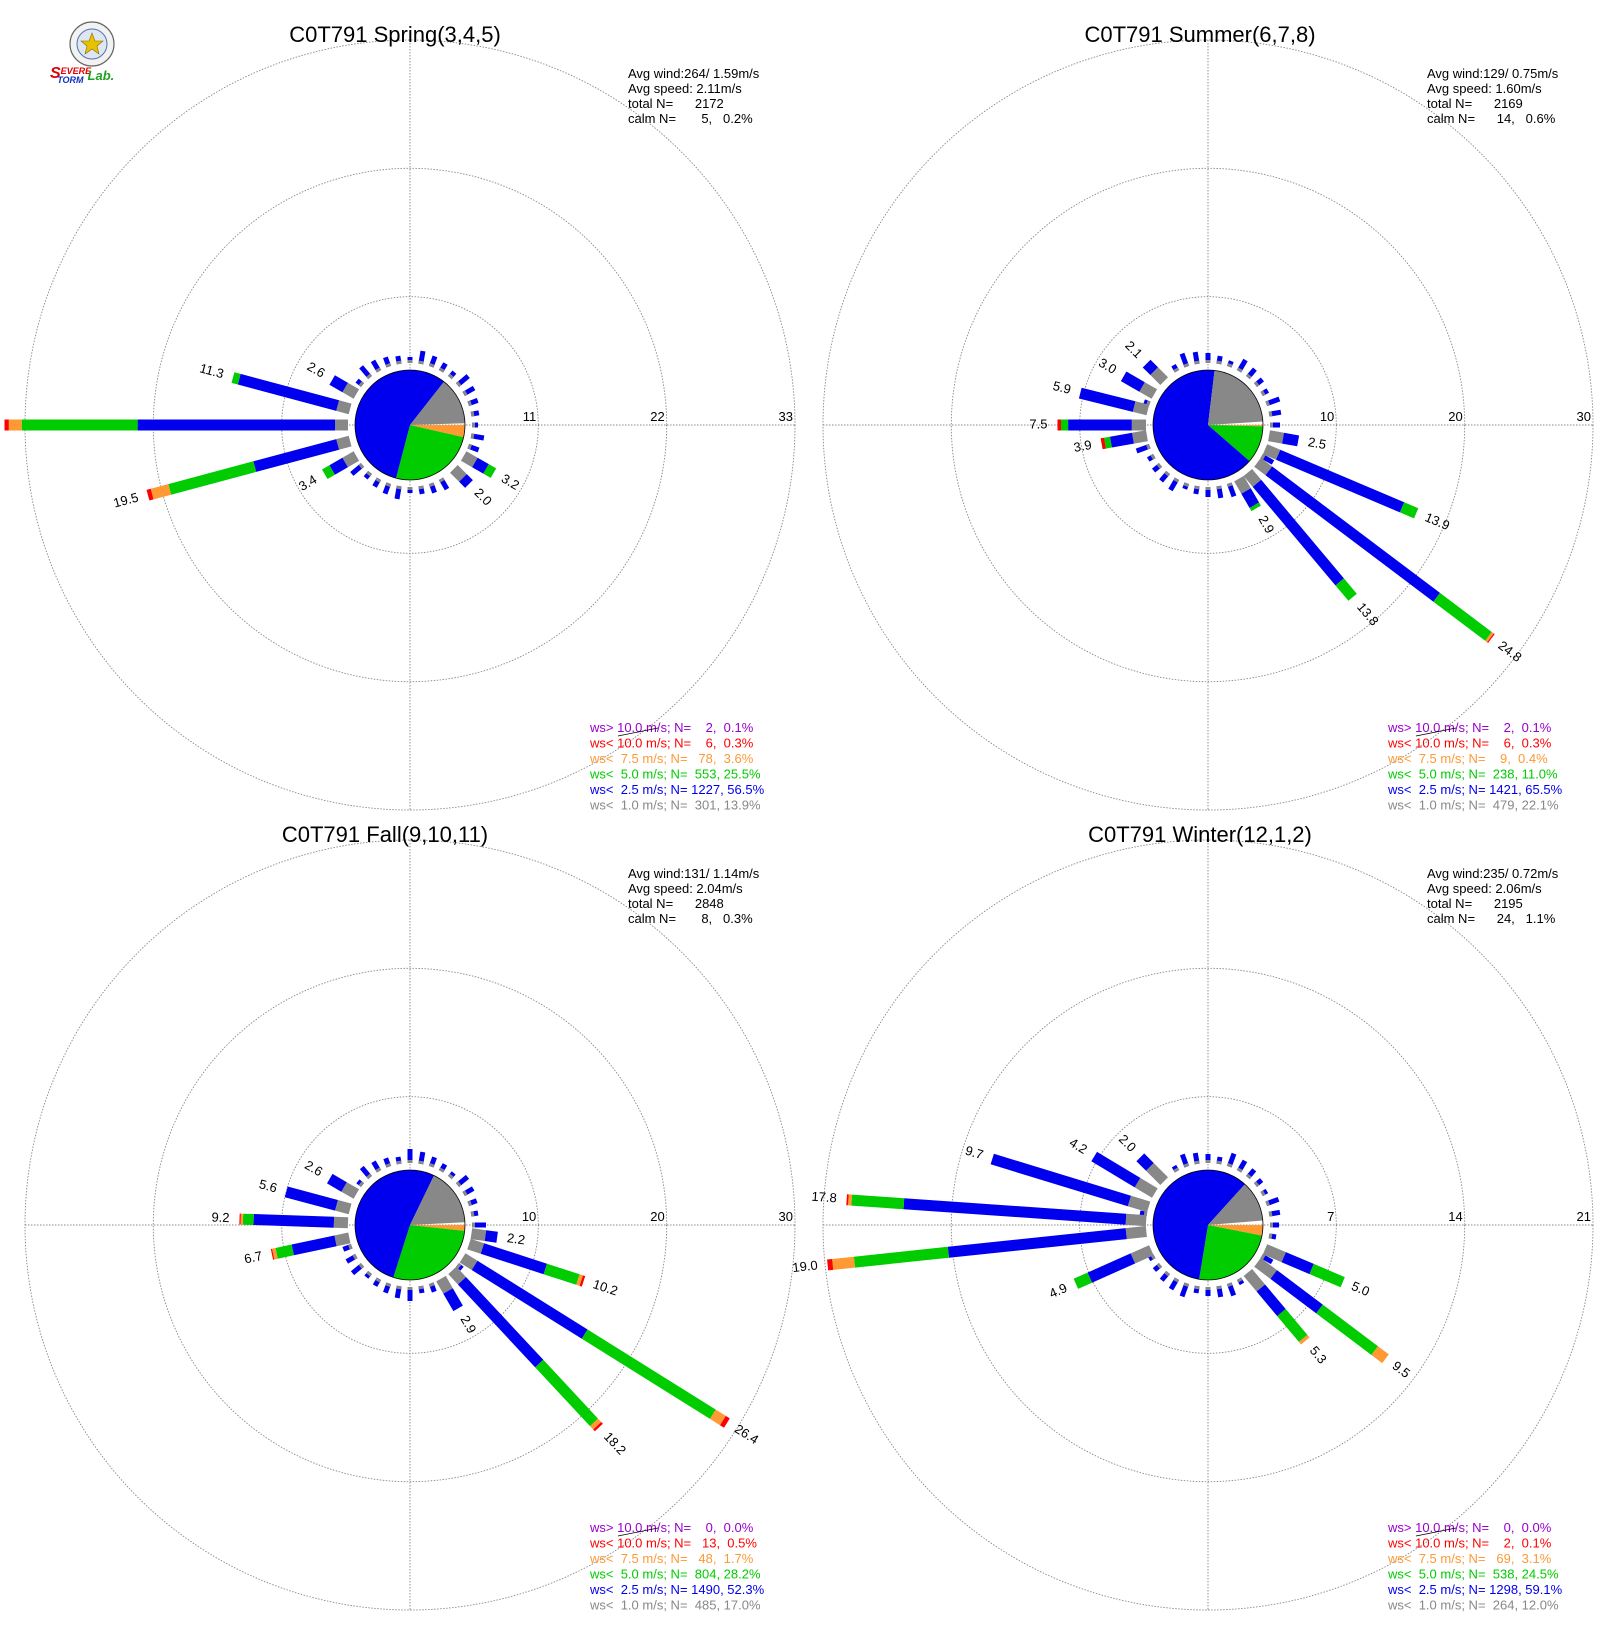  Describe the element at coordinates (220, 1218) in the screenshot. I see `petal-value-label: 9.2` at that location.